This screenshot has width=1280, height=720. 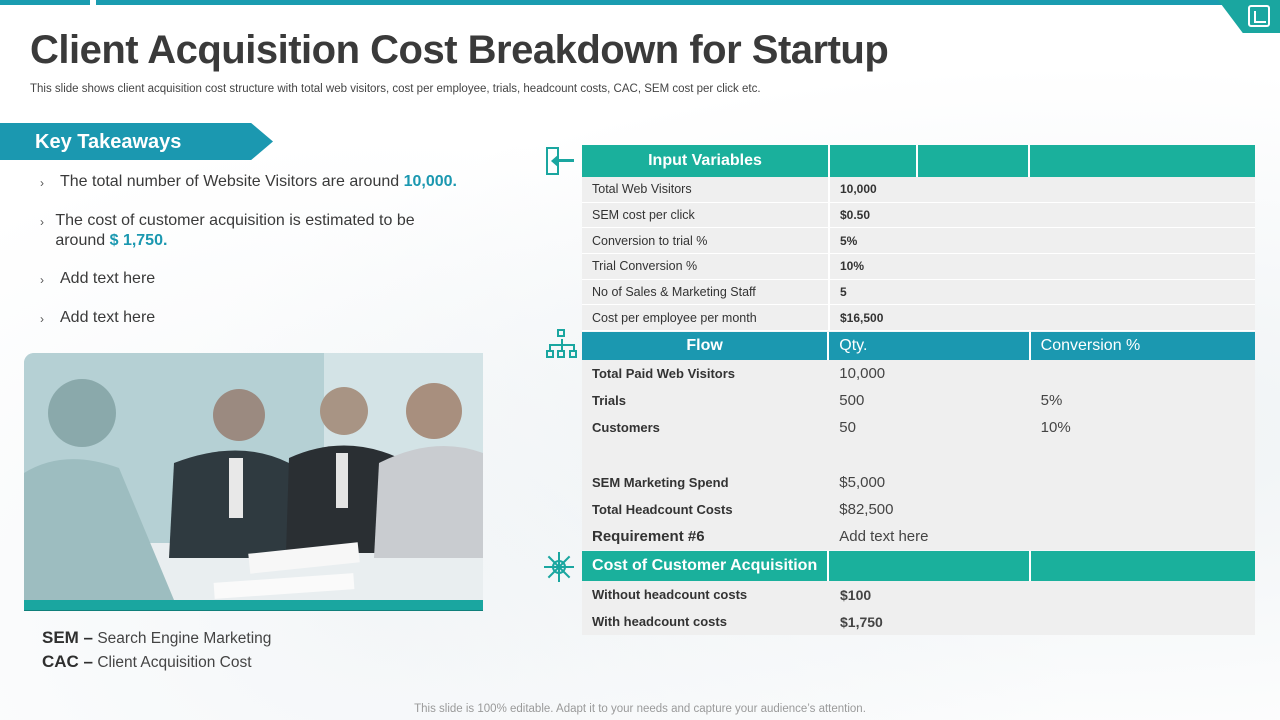 What do you see at coordinates (918, 622) in the screenshot?
I see `table-row: With headcount costs $1,750` at bounding box center [918, 622].